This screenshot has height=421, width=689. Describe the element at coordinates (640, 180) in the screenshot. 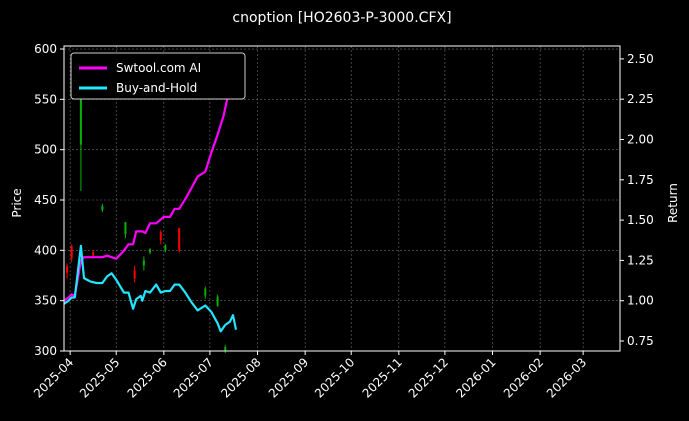

I see `right-tick-label: 1.75` at that location.